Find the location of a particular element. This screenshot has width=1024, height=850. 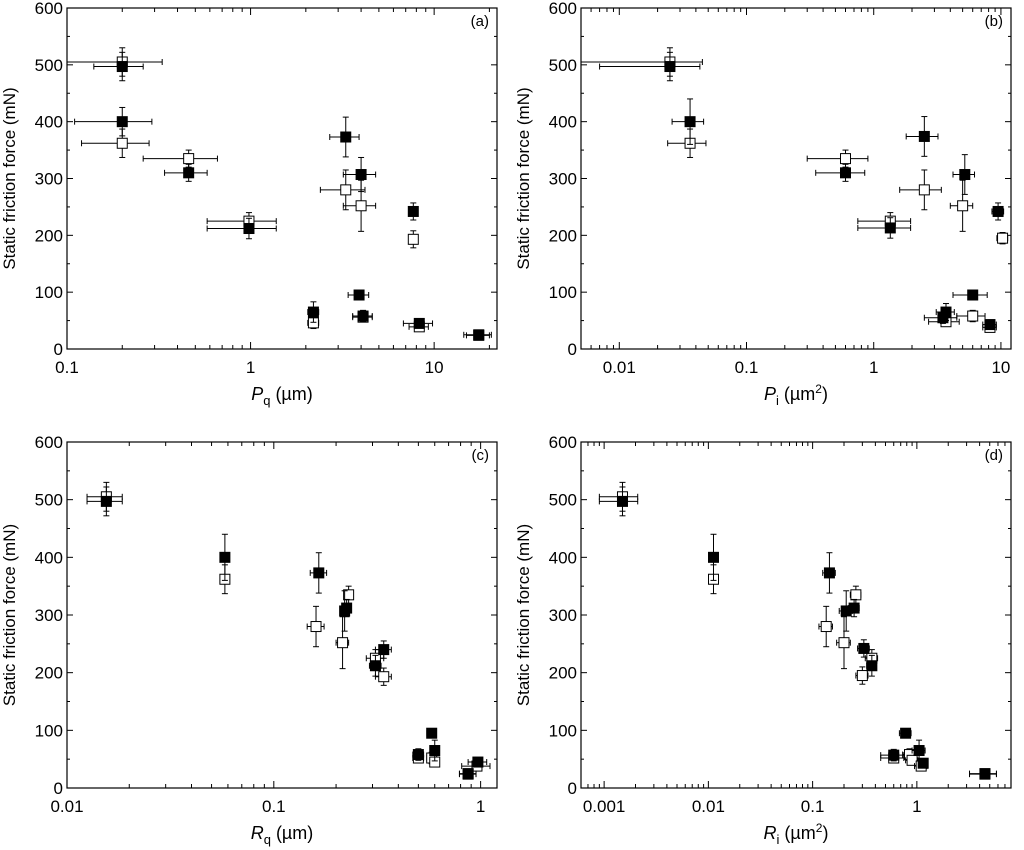

x-tick-label-a: 1 is located at coordinates (250, 367).